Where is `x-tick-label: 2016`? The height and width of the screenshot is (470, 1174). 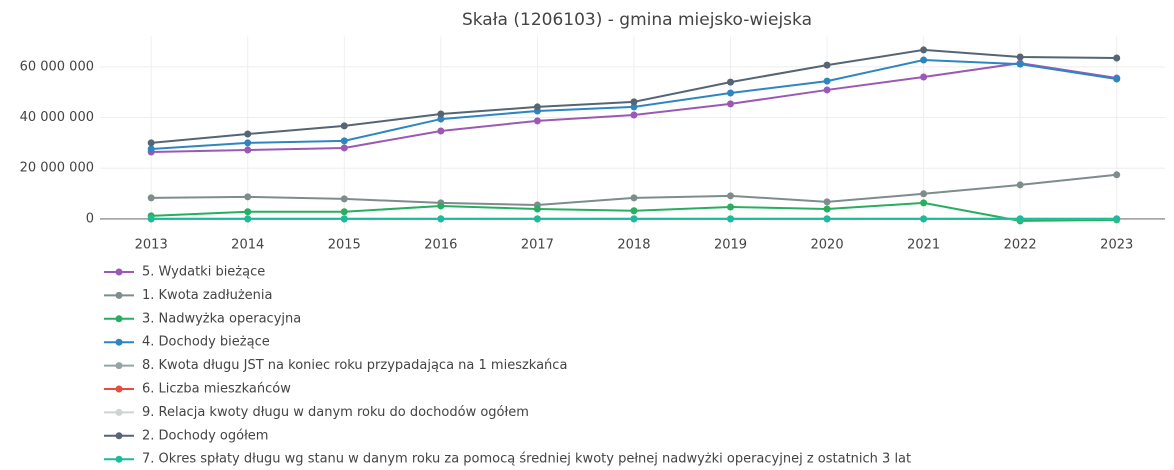 x-tick-label: 2016 is located at coordinates (440, 245).